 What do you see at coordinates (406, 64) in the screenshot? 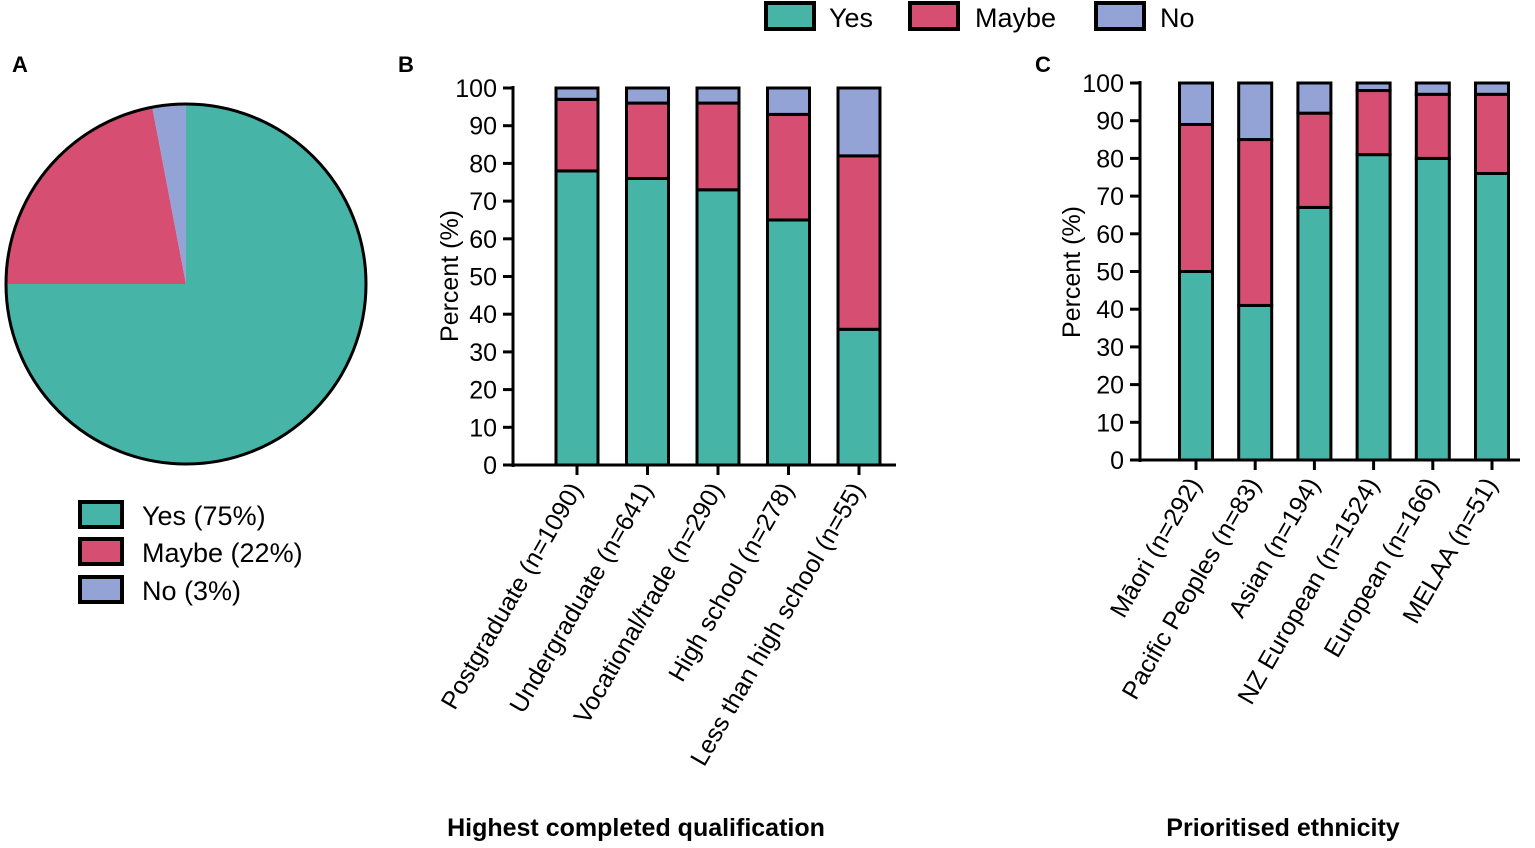
I see `panel-label-b: B` at bounding box center [406, 64].